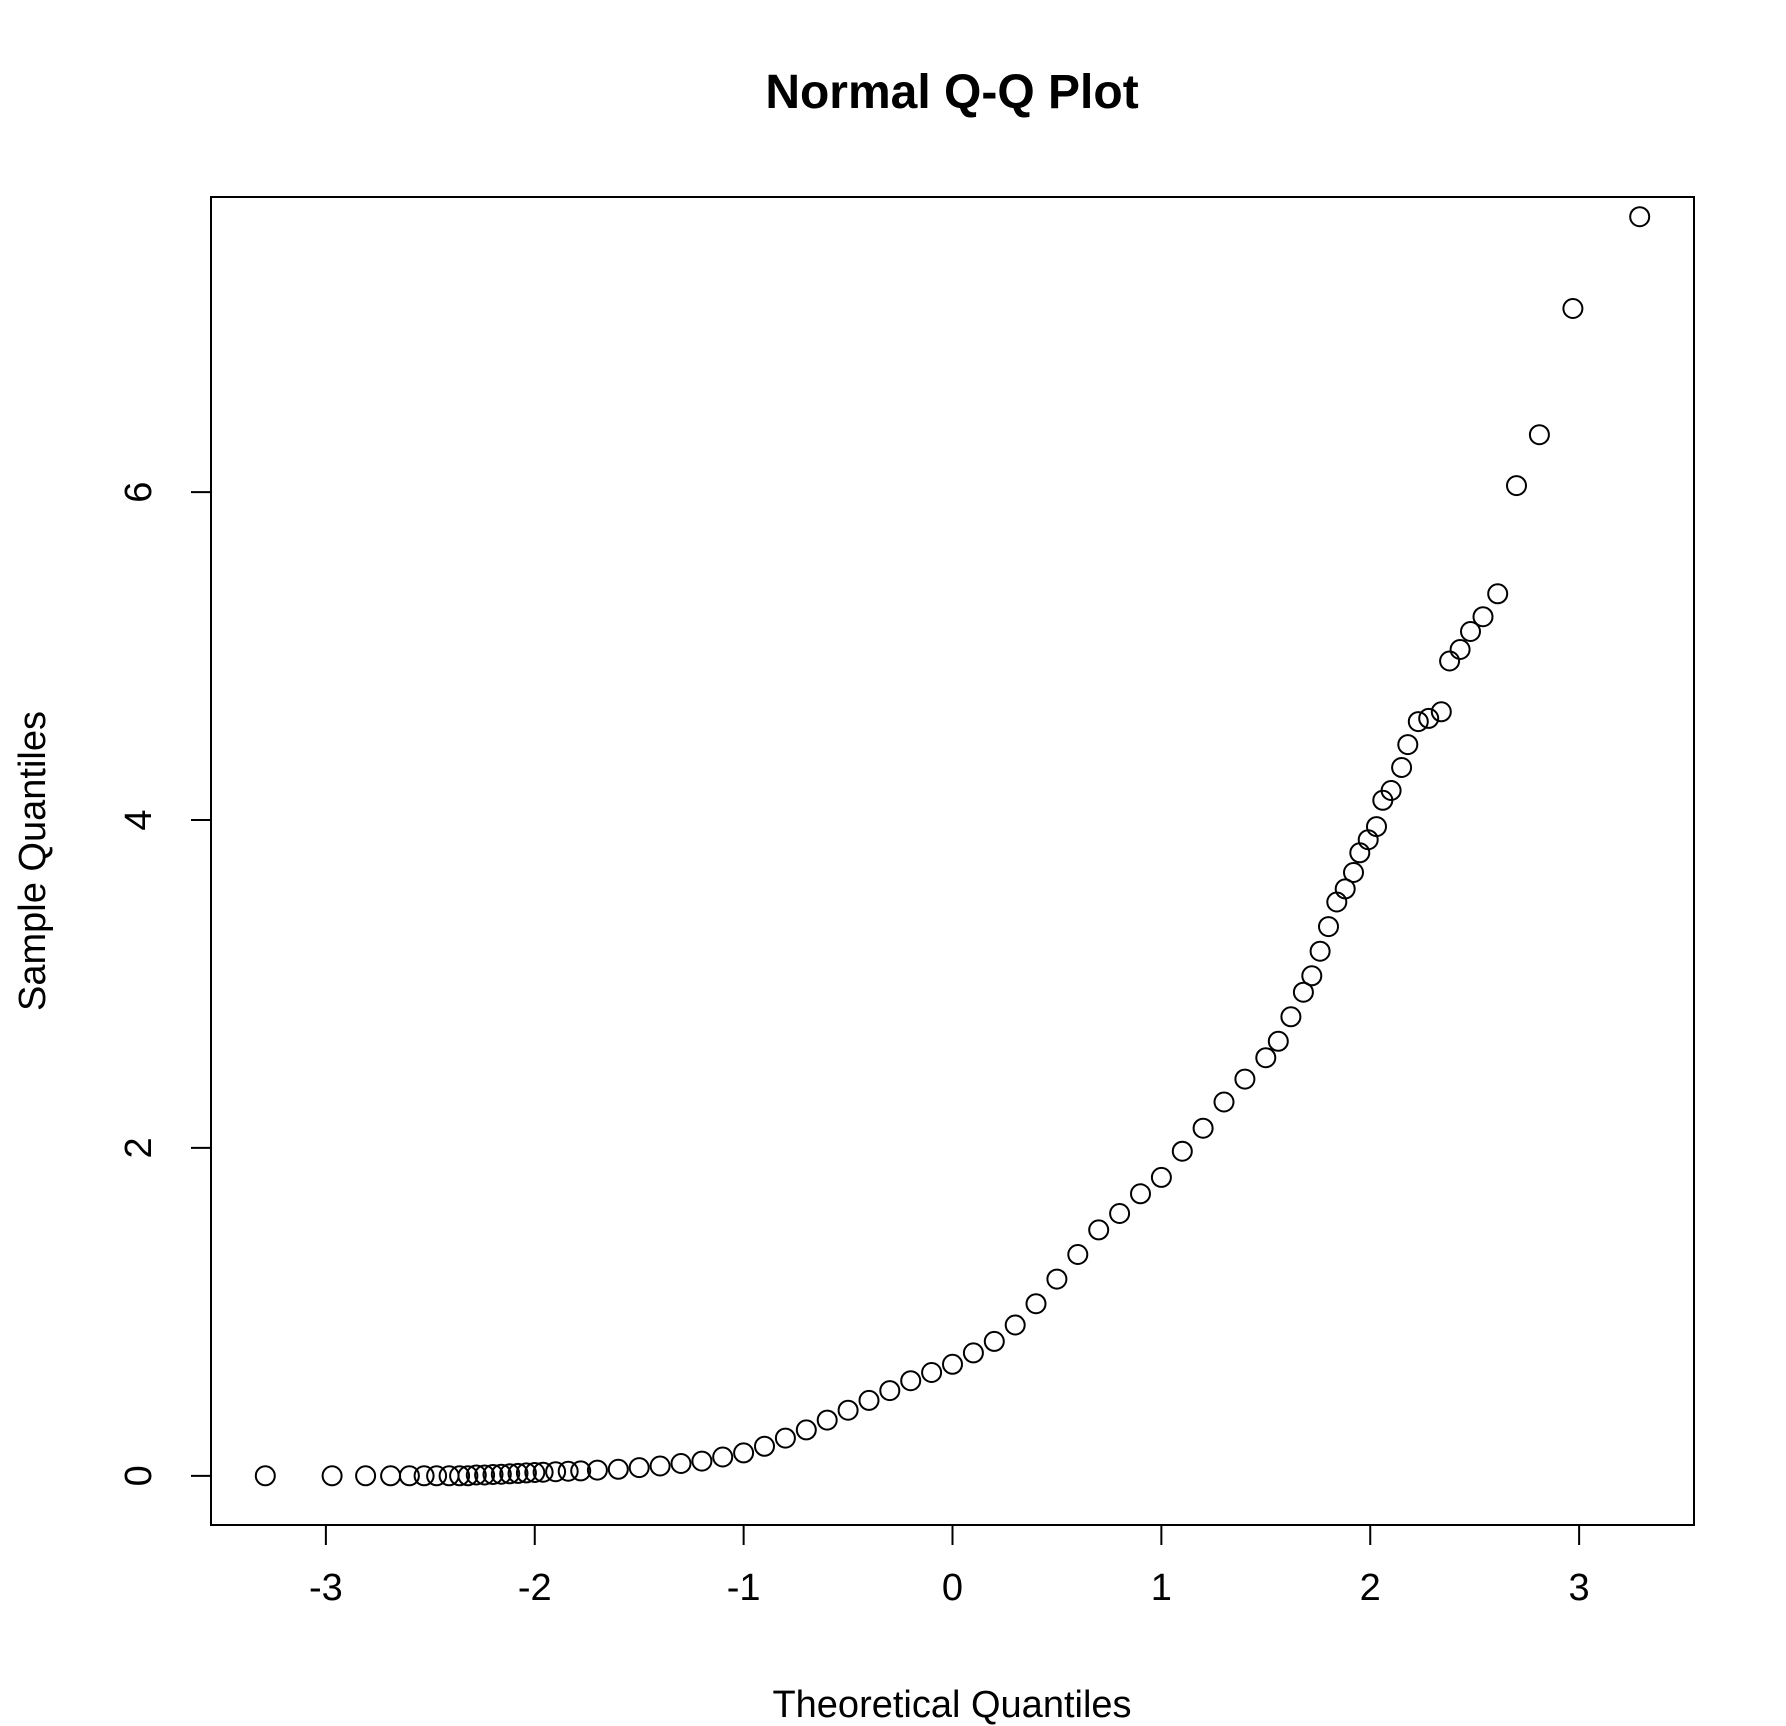 The image size is (1786, 1726). Describe the element at coordinates (951, 1705) in the screenshot. I see `x-axis-label: Theoretical Quantiles` at that location.